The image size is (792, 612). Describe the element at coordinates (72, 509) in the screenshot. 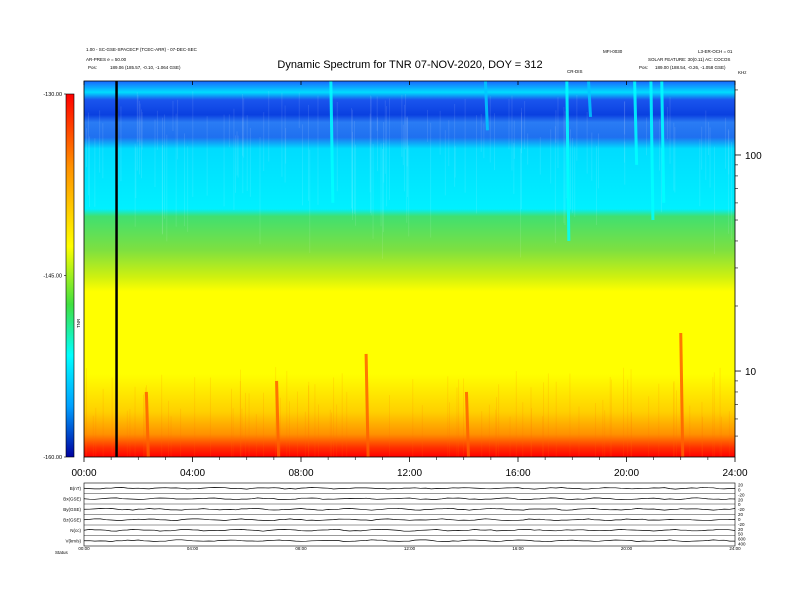

I see `panel-label: By(GSE)` at that location.